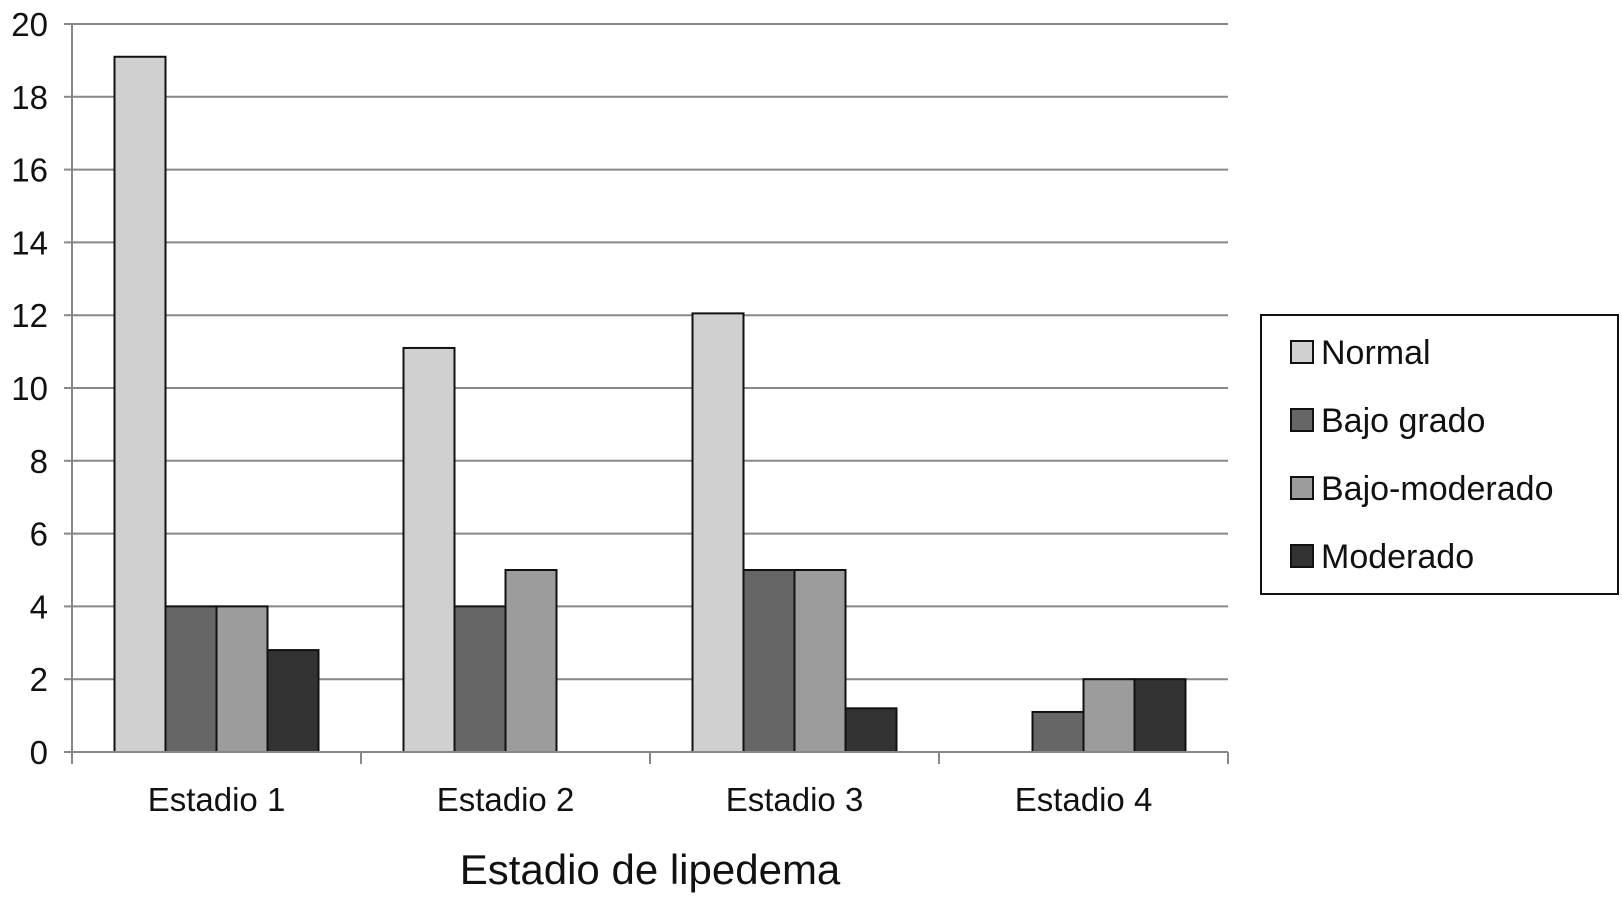 The width and height of the screenshot is (1622, 898). Describe the element at coordinates (1376, 353) in the screenshot. I see `legend-label: Normal` at that location.